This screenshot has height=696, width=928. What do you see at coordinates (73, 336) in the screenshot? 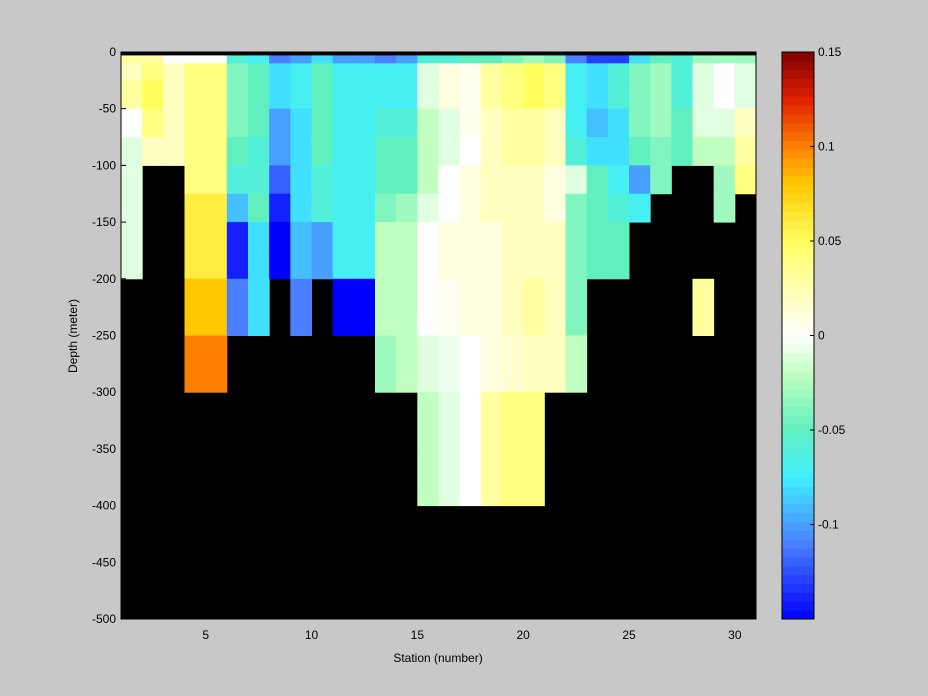
I see `y-axis-label: Depth (meter)` at bounding box center [73, 336].